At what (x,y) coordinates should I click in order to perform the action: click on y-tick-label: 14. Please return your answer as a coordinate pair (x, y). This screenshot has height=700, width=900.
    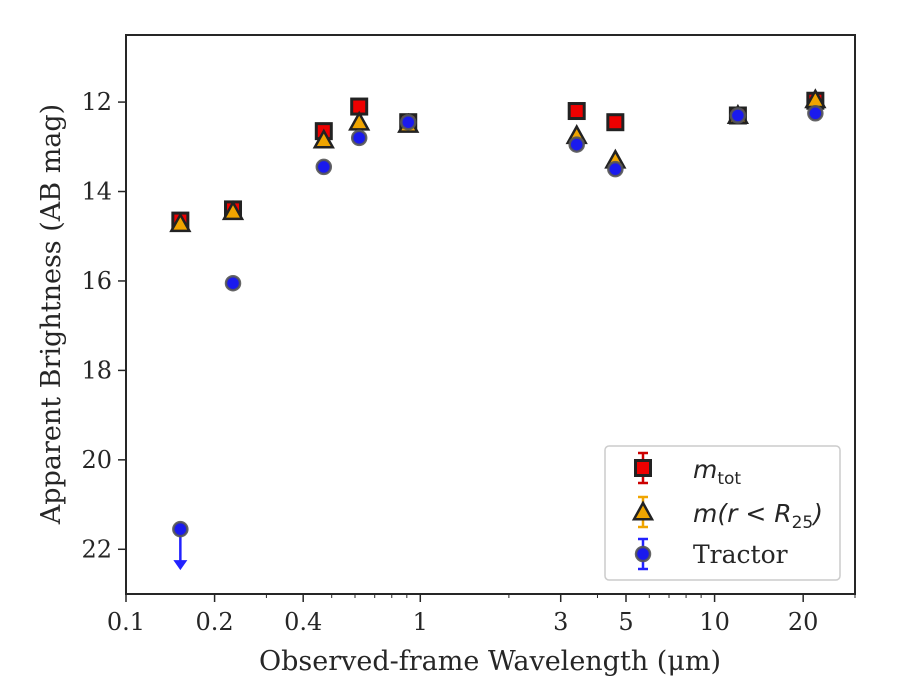
    Looking at the image, I should click on (96, 192).